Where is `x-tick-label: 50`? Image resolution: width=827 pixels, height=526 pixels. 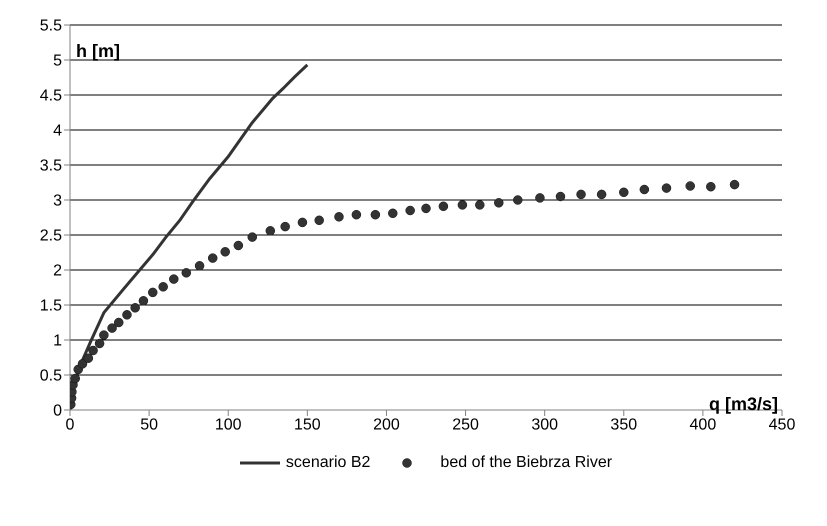
x-tick-label: 50 is located at coordinates (149, 425).